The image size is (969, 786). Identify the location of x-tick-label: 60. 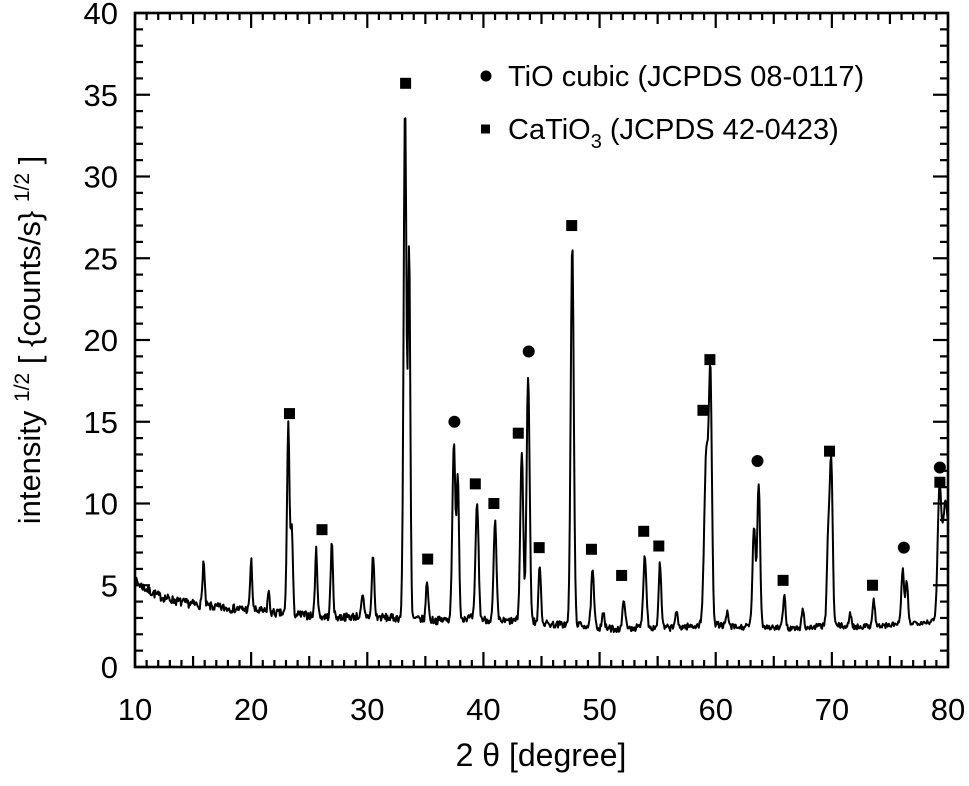
(715, 709).